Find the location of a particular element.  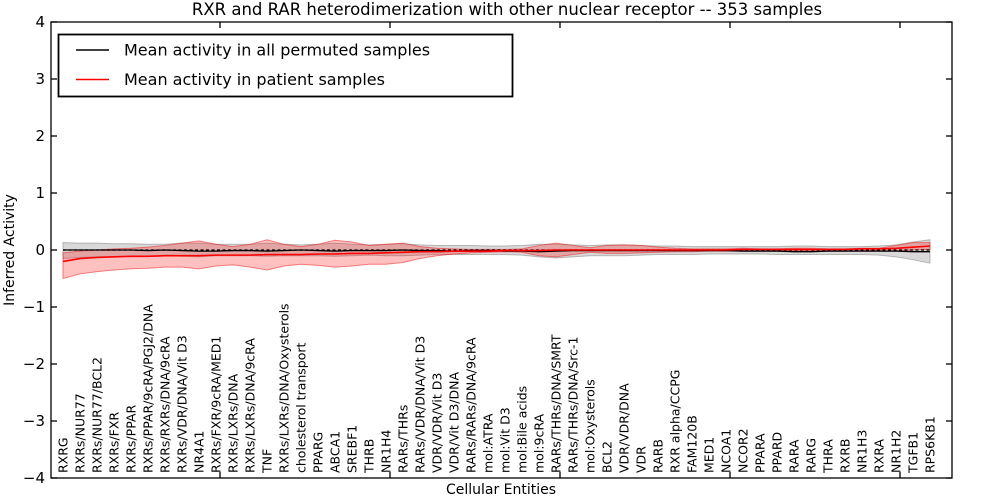

x-category-label: SREBF1 is located at coordinates (352, 449).